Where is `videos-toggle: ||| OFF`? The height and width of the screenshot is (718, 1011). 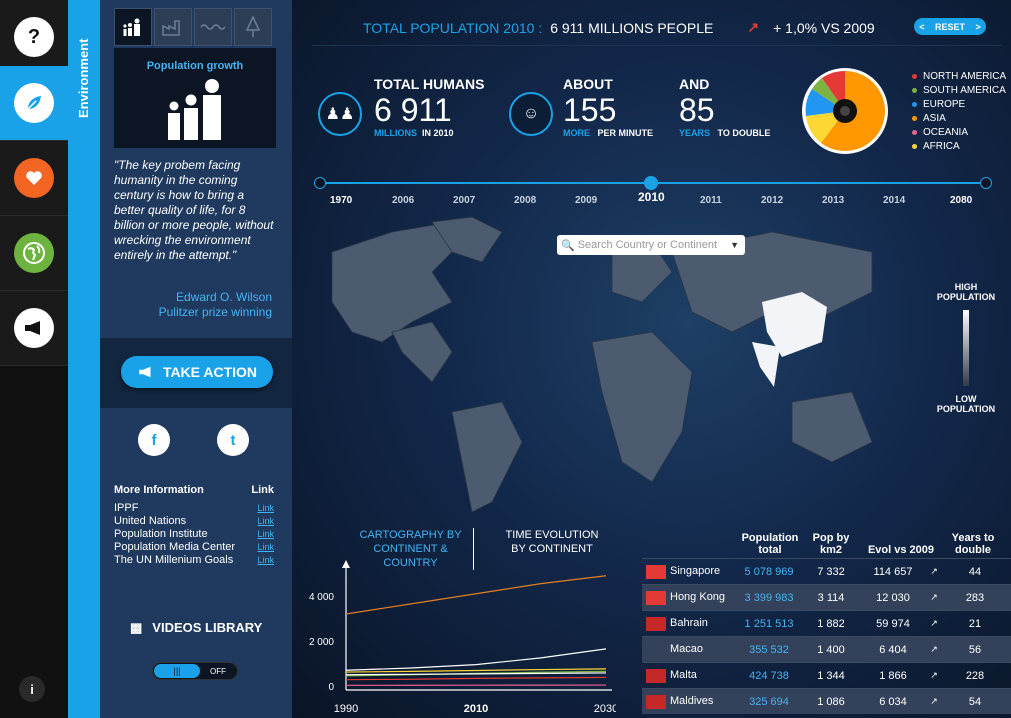 videos-toggle: ||| OFF is located at coordinates (195, 671).